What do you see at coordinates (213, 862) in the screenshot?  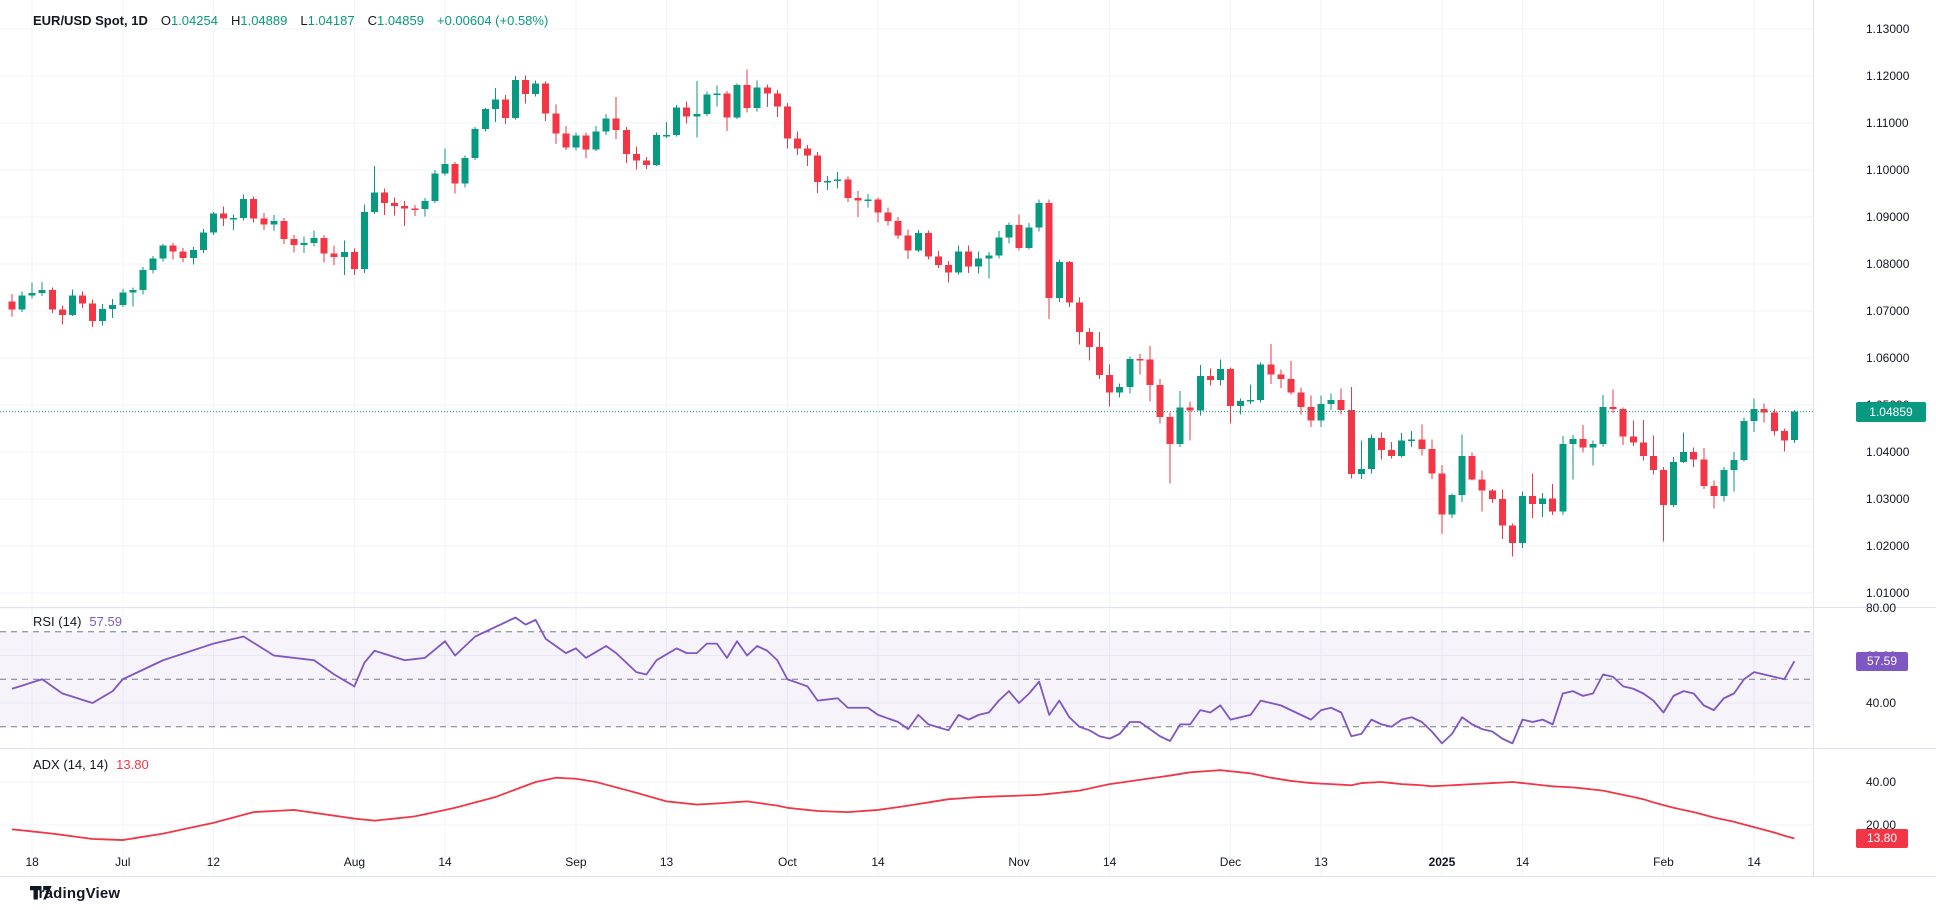 I see `time-axis-label: 12` at bounding box center [213, 862].